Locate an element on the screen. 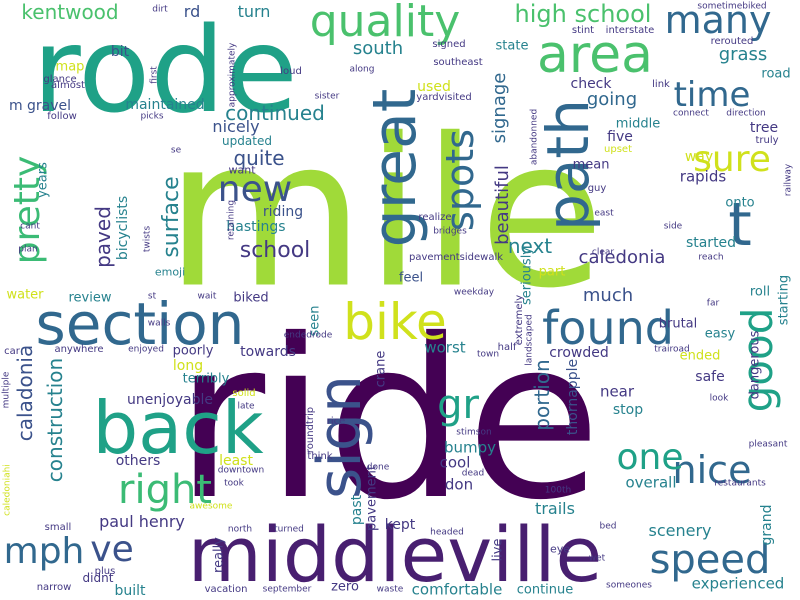 This screenshot has height=600, width=800. word-riding: riding is located at coordinates (283, 212).